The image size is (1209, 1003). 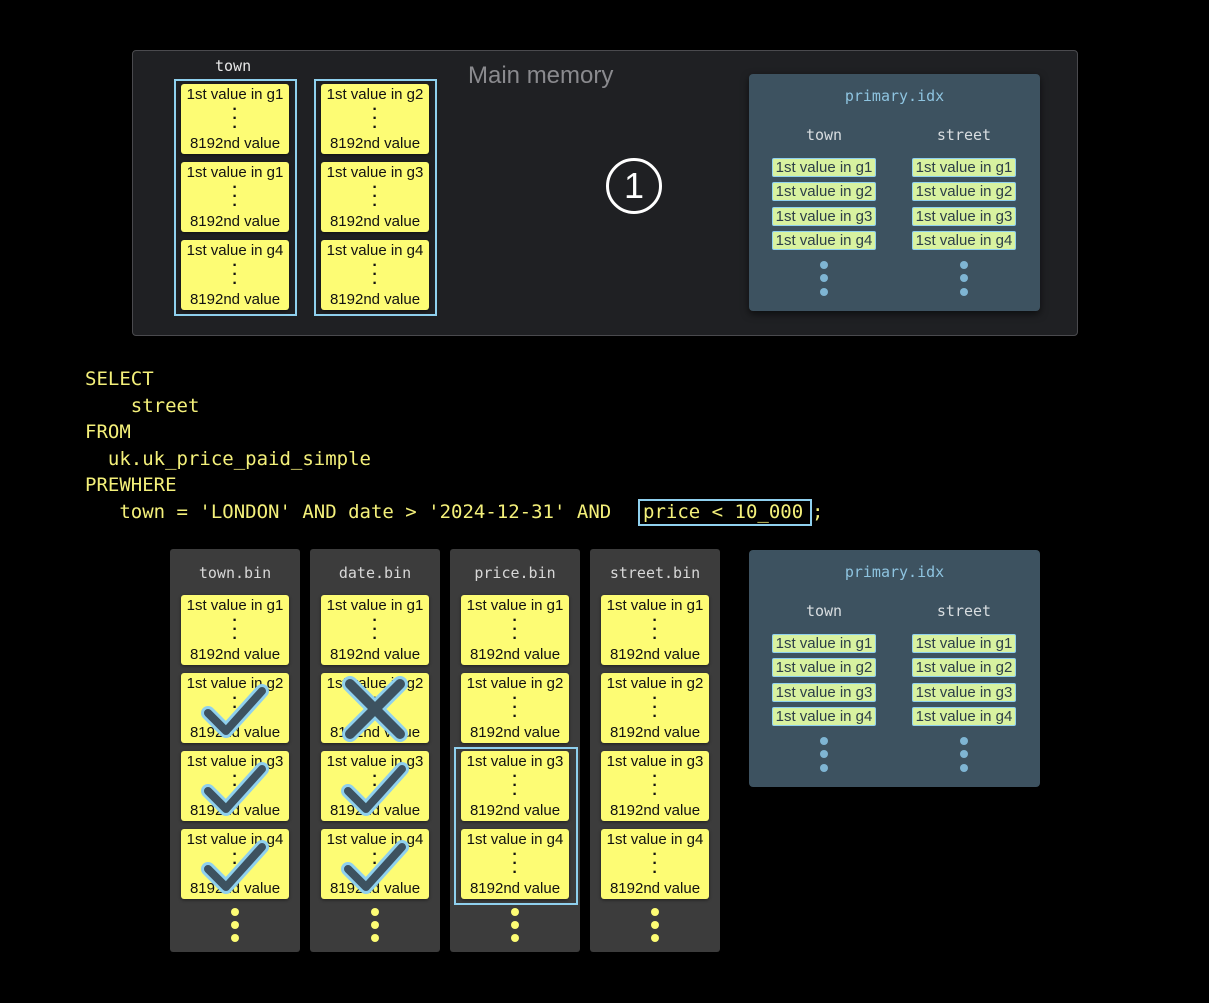 What do you see at coordinates (655, 761) in the screenshot?
I see `first-value: 1st value in g3` at bounding box center [655, 761].